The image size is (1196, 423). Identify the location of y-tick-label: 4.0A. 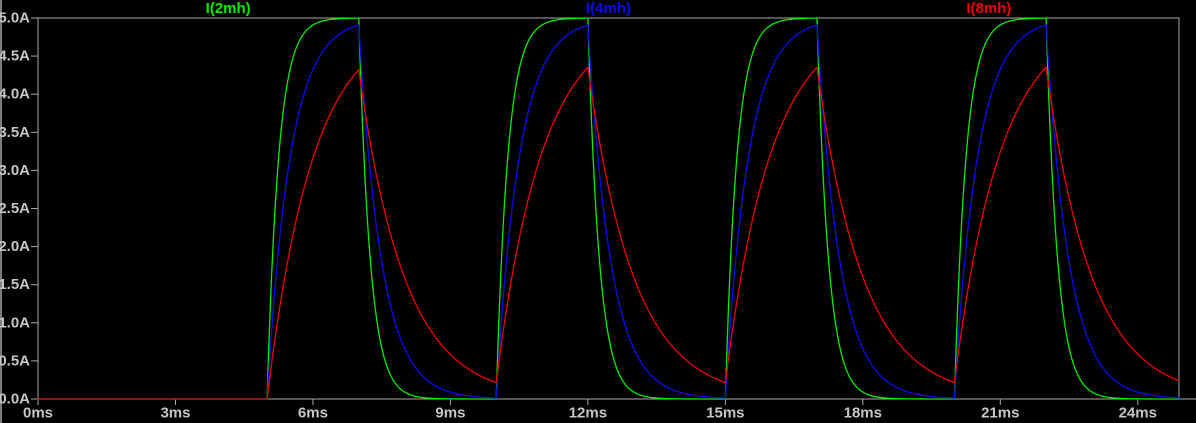
(15, 94).